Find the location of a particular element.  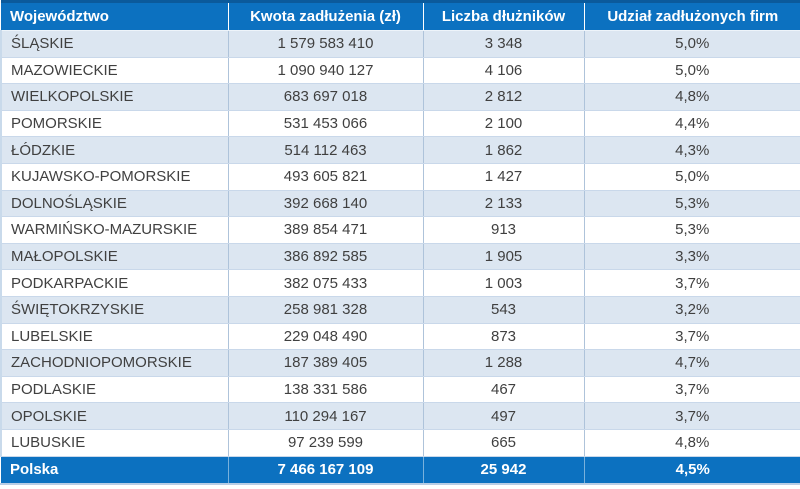

debtors-cell: 1 427 is located at coordinates (503, 177).